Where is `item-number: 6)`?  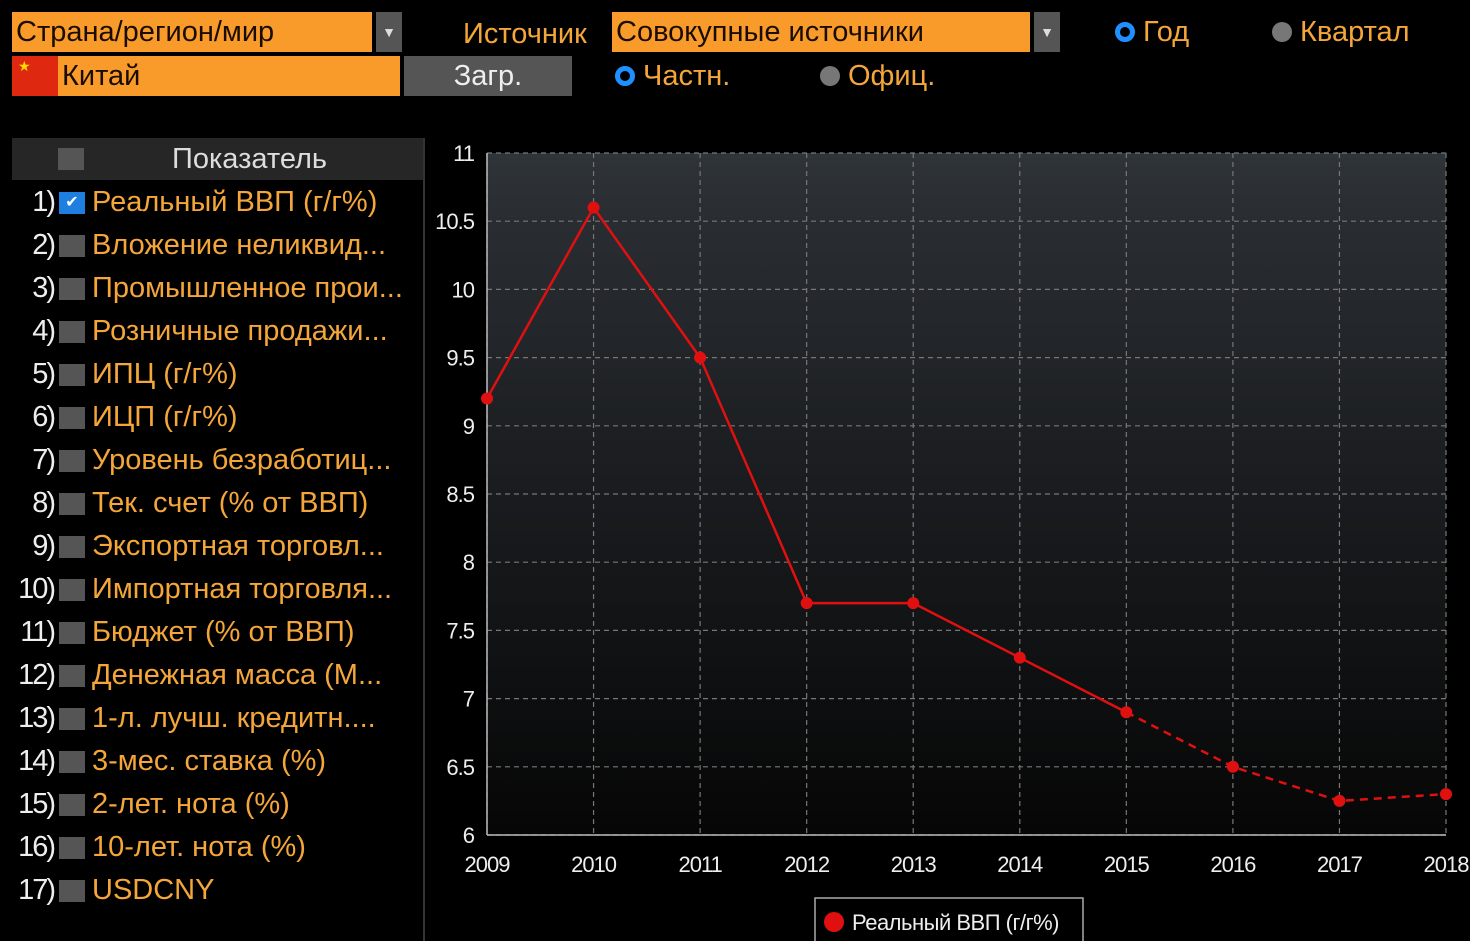 item-number: 6) is located at coordinates (44, 417).